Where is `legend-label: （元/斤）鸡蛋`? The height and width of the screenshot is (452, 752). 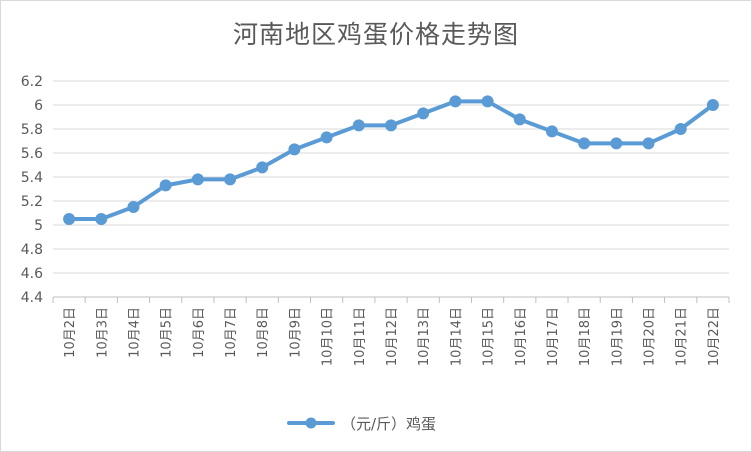
legend-label: （元/斤）鸡蛋 is located at coordinates (388, 424).